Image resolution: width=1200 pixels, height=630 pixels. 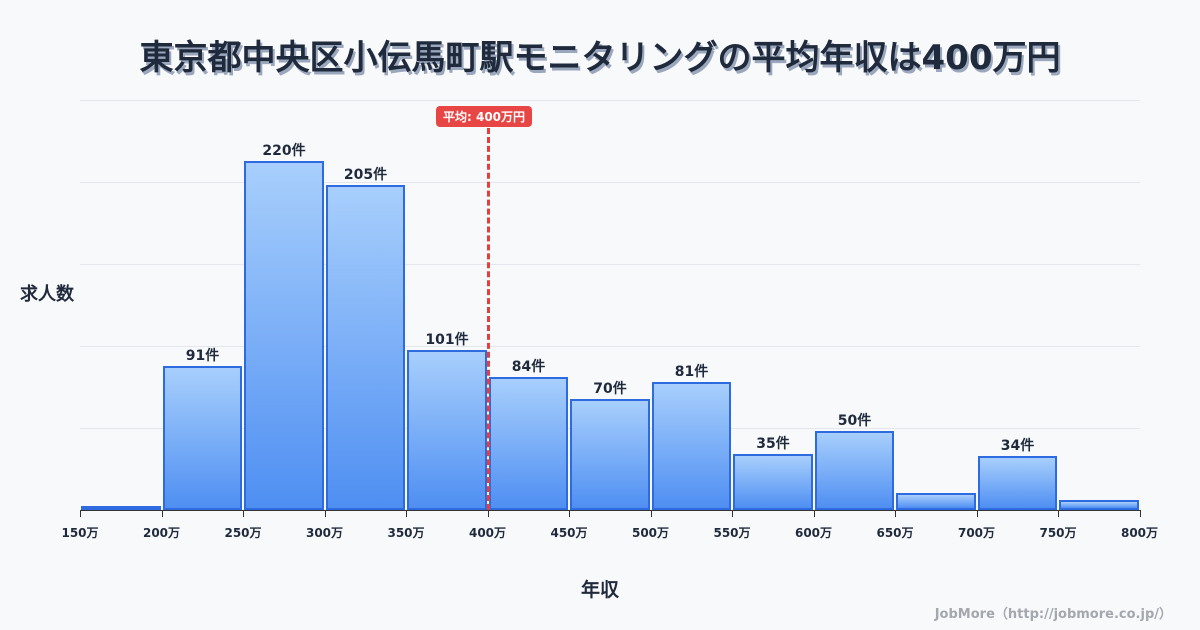 What do you see at coordinates (813, 533) in the screenshot?
I see `x-tick-label: 600万` at bounding box center [813, 533].